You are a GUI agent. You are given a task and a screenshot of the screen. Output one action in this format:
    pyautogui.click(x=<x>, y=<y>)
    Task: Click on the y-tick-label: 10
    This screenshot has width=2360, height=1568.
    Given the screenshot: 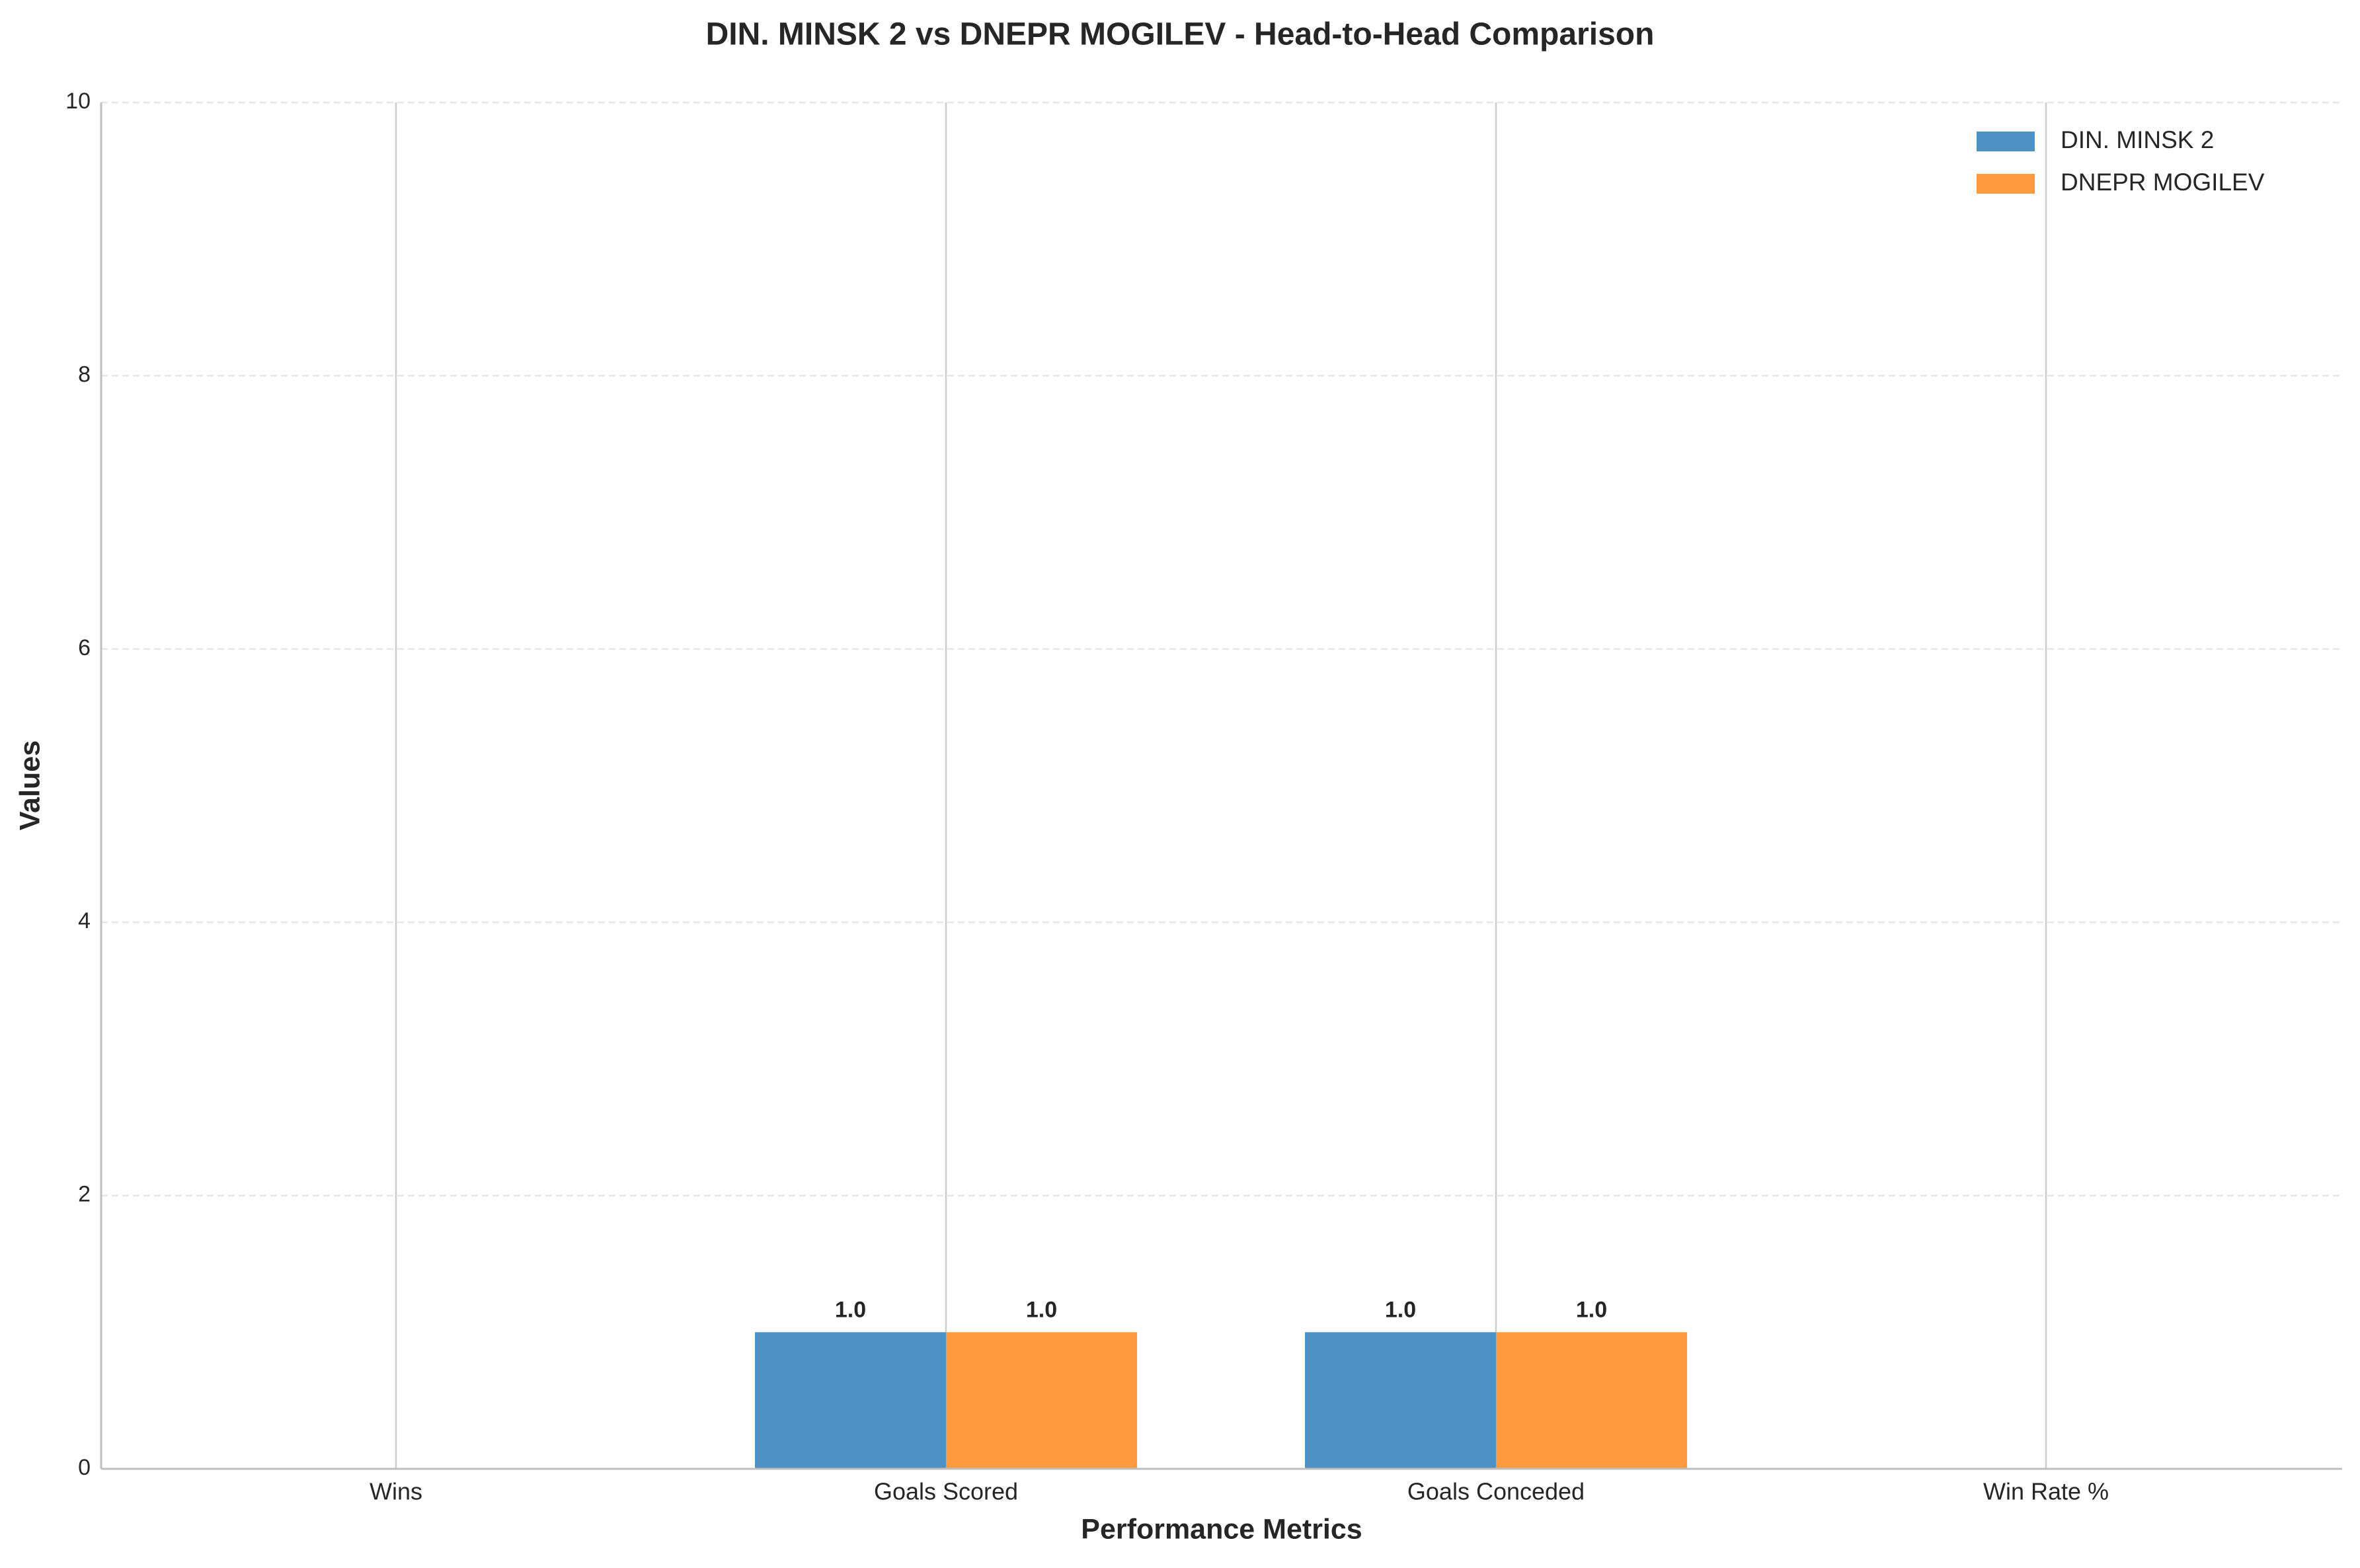 What is the action you would take?
    pyautogui.click(x=78, y=101)
    